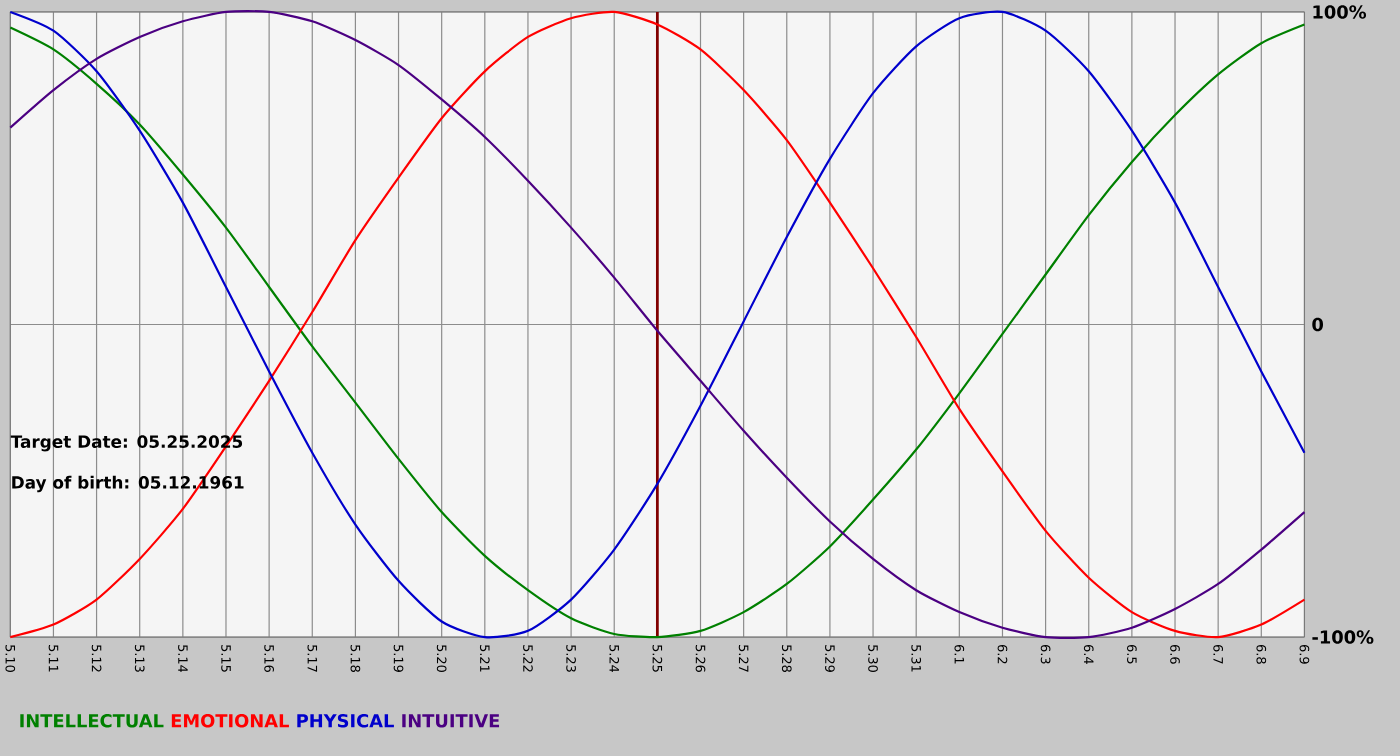 The width and height of the screenshot is (1400, 756). What do you see at coordinates (1343, 637) in the screenshot?
I see `y-tick-label: -100%` at bounding box center [1343, 637].